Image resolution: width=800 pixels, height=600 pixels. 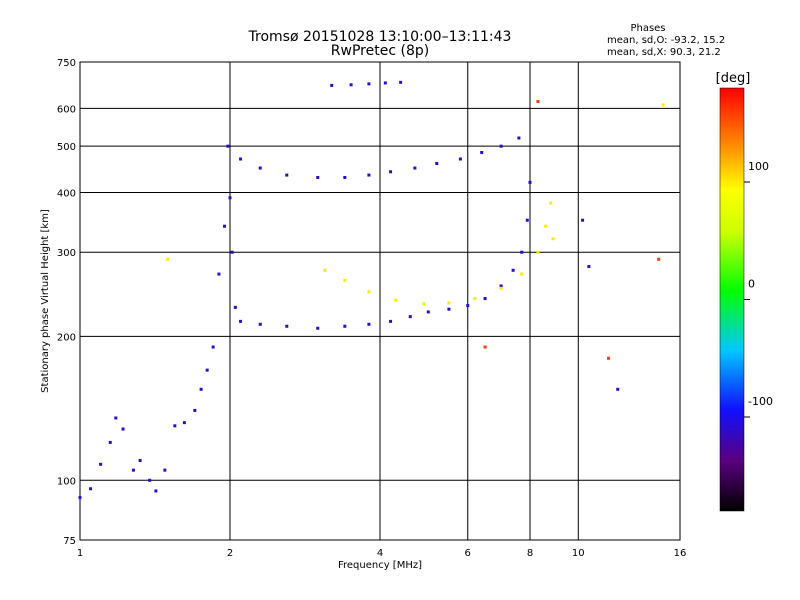 What do you see at coordinates (680, 553) in the screenshot?
I see `x-tick-label: 16` at bounding box center [680, 553].